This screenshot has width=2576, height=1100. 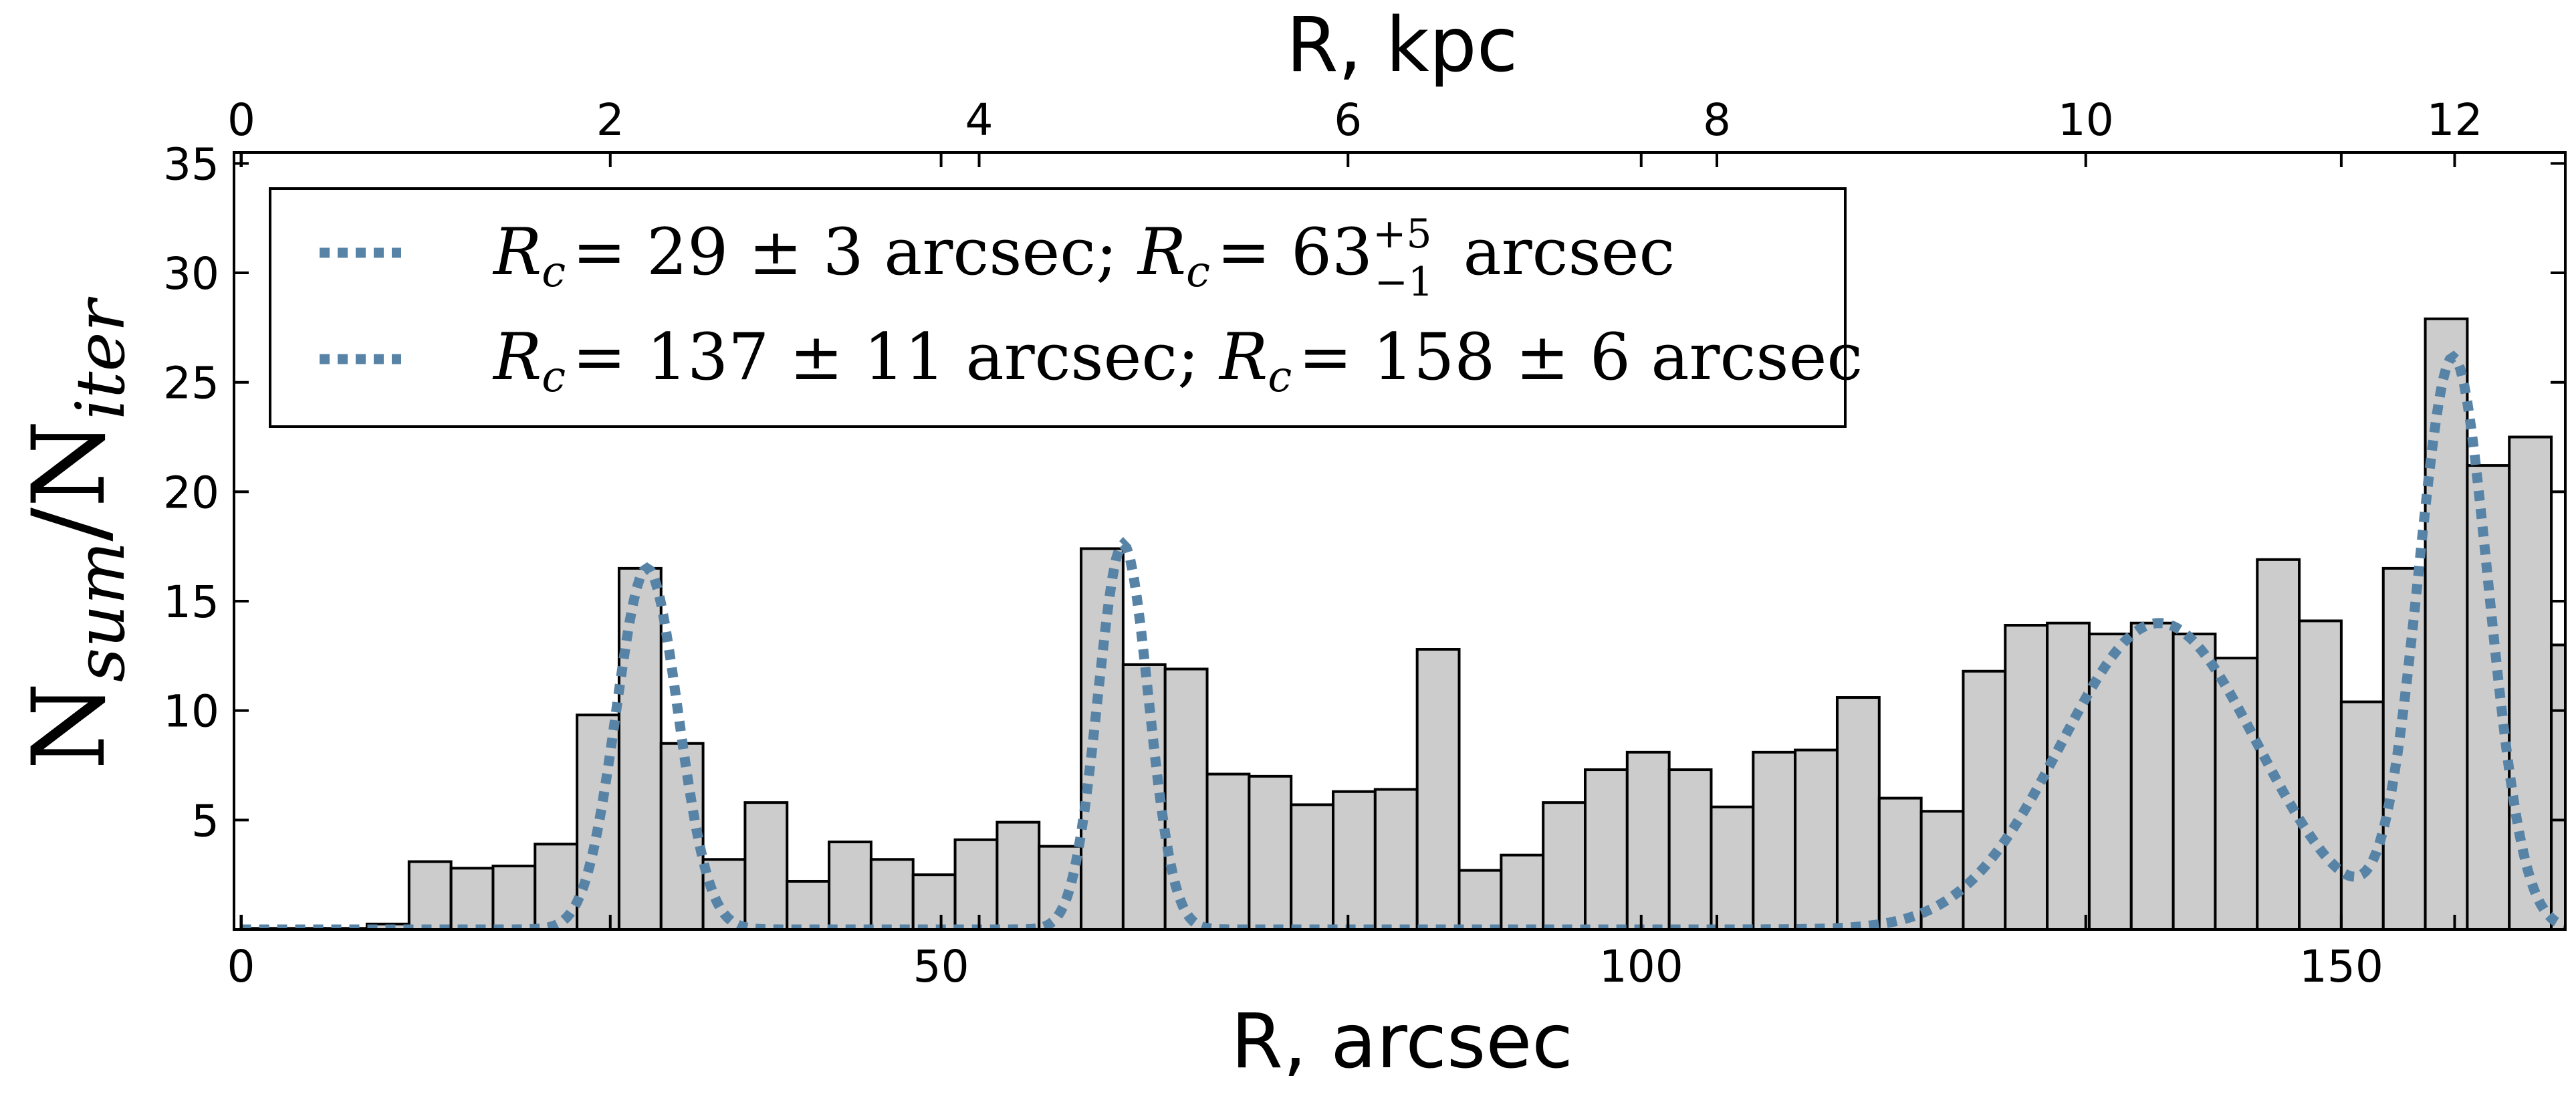 What do you see at coordinates (241, 966) in the screenshot?
I see `x-tick-label: 0` at bounding box center [241, 966].